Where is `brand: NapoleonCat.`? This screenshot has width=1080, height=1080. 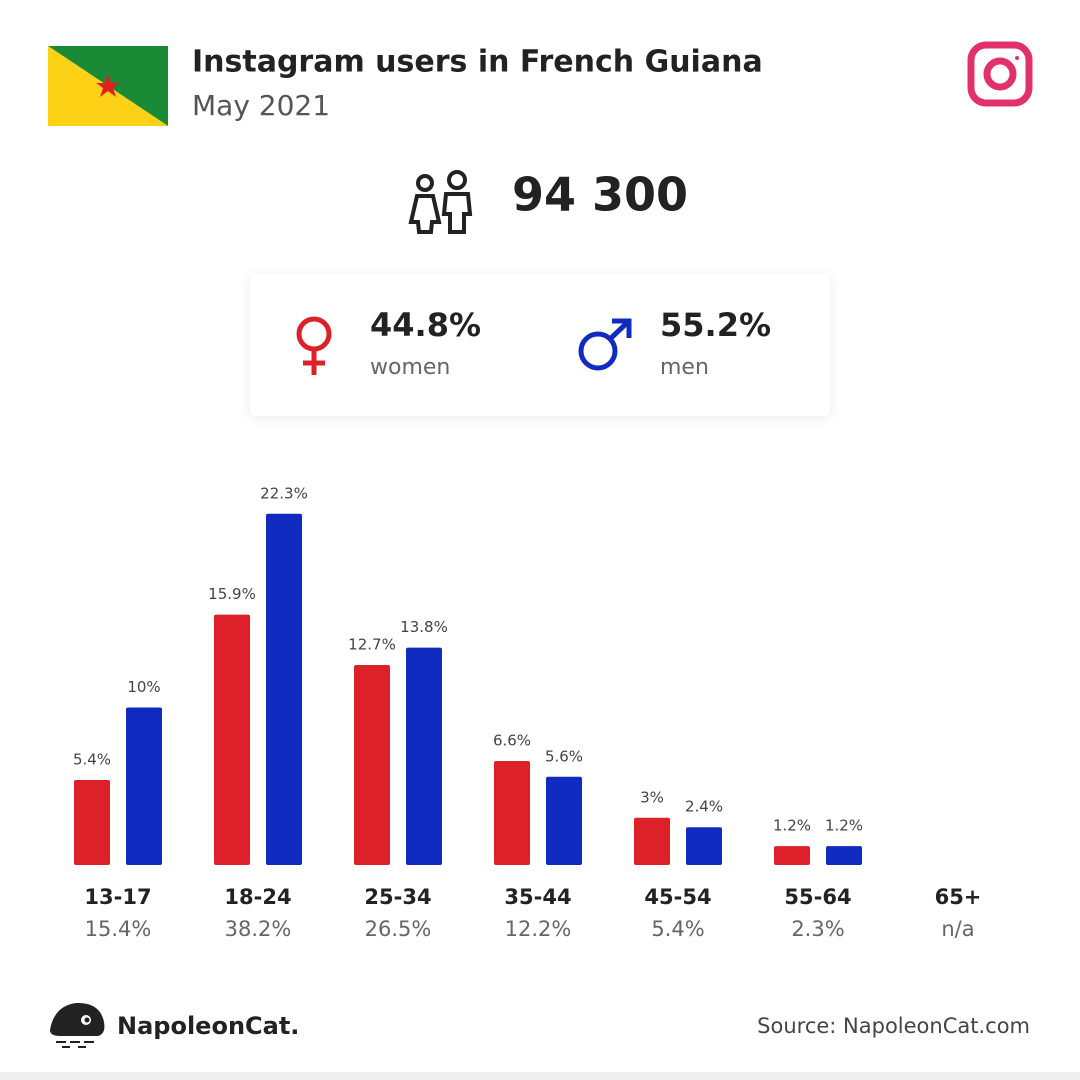 brand: NapoleonCat. is located at coordinates (208, 1026).